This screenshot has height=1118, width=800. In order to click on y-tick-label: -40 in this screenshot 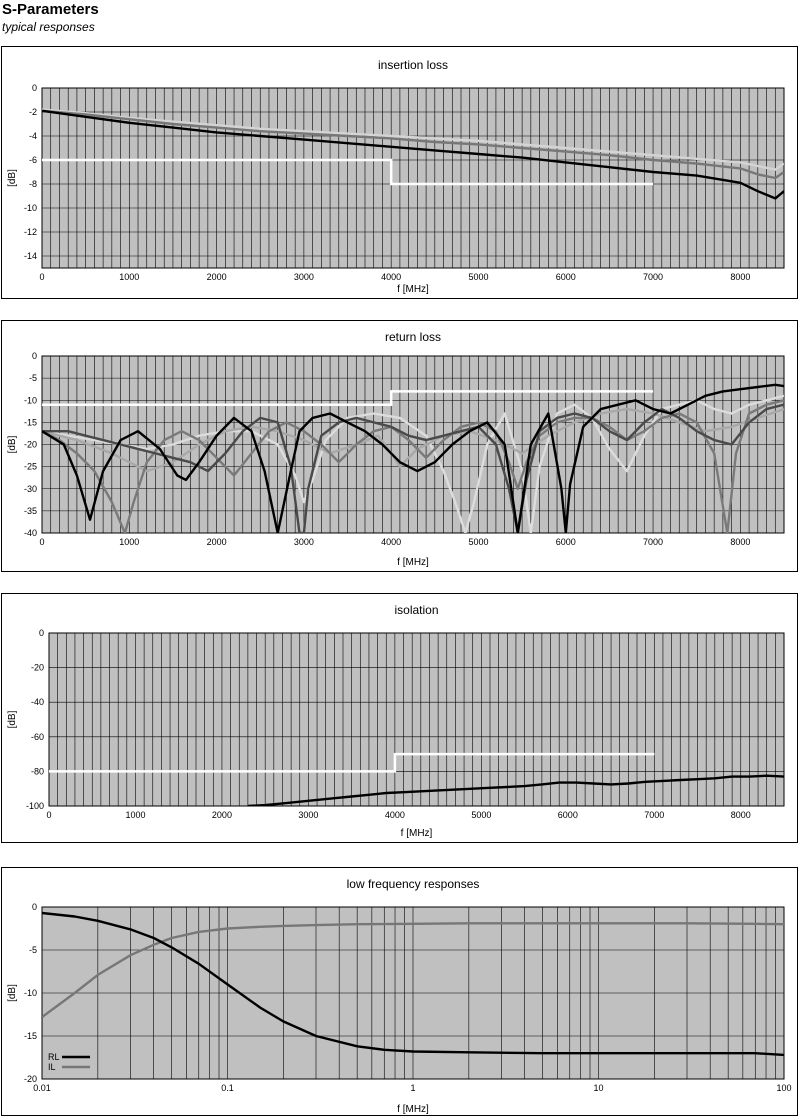, I will do `click(37, 702)`.